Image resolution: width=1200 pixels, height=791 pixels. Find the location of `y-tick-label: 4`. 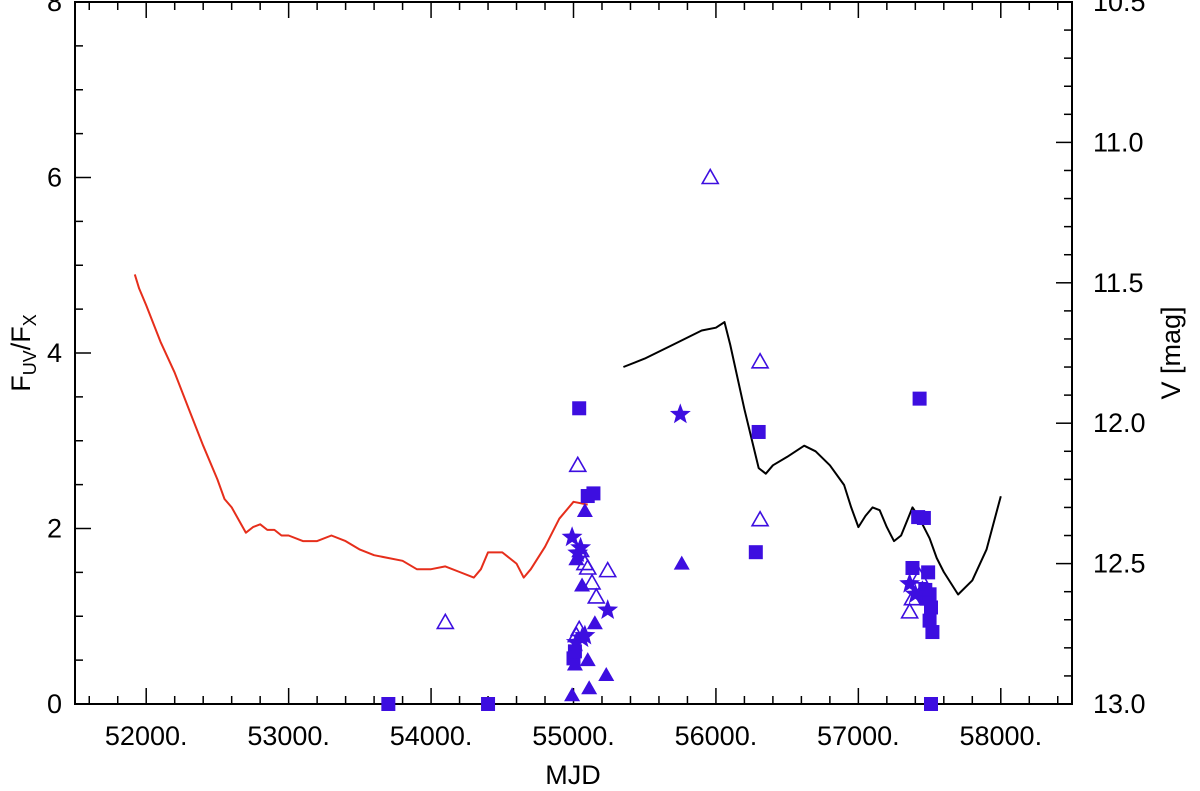

y-tick-label: 4 is located at coordinates (54, 353).